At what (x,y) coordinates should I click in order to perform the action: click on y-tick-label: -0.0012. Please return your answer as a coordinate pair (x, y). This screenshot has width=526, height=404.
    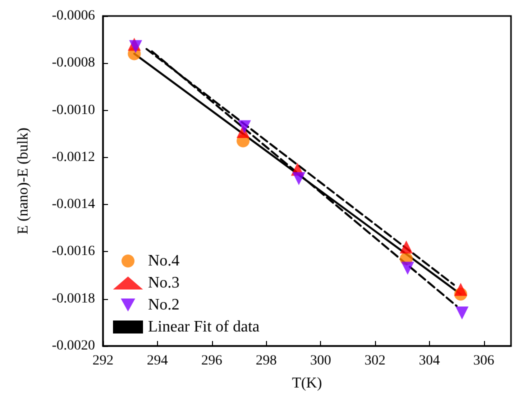
    Looking at the image, I should click on (73, 157).